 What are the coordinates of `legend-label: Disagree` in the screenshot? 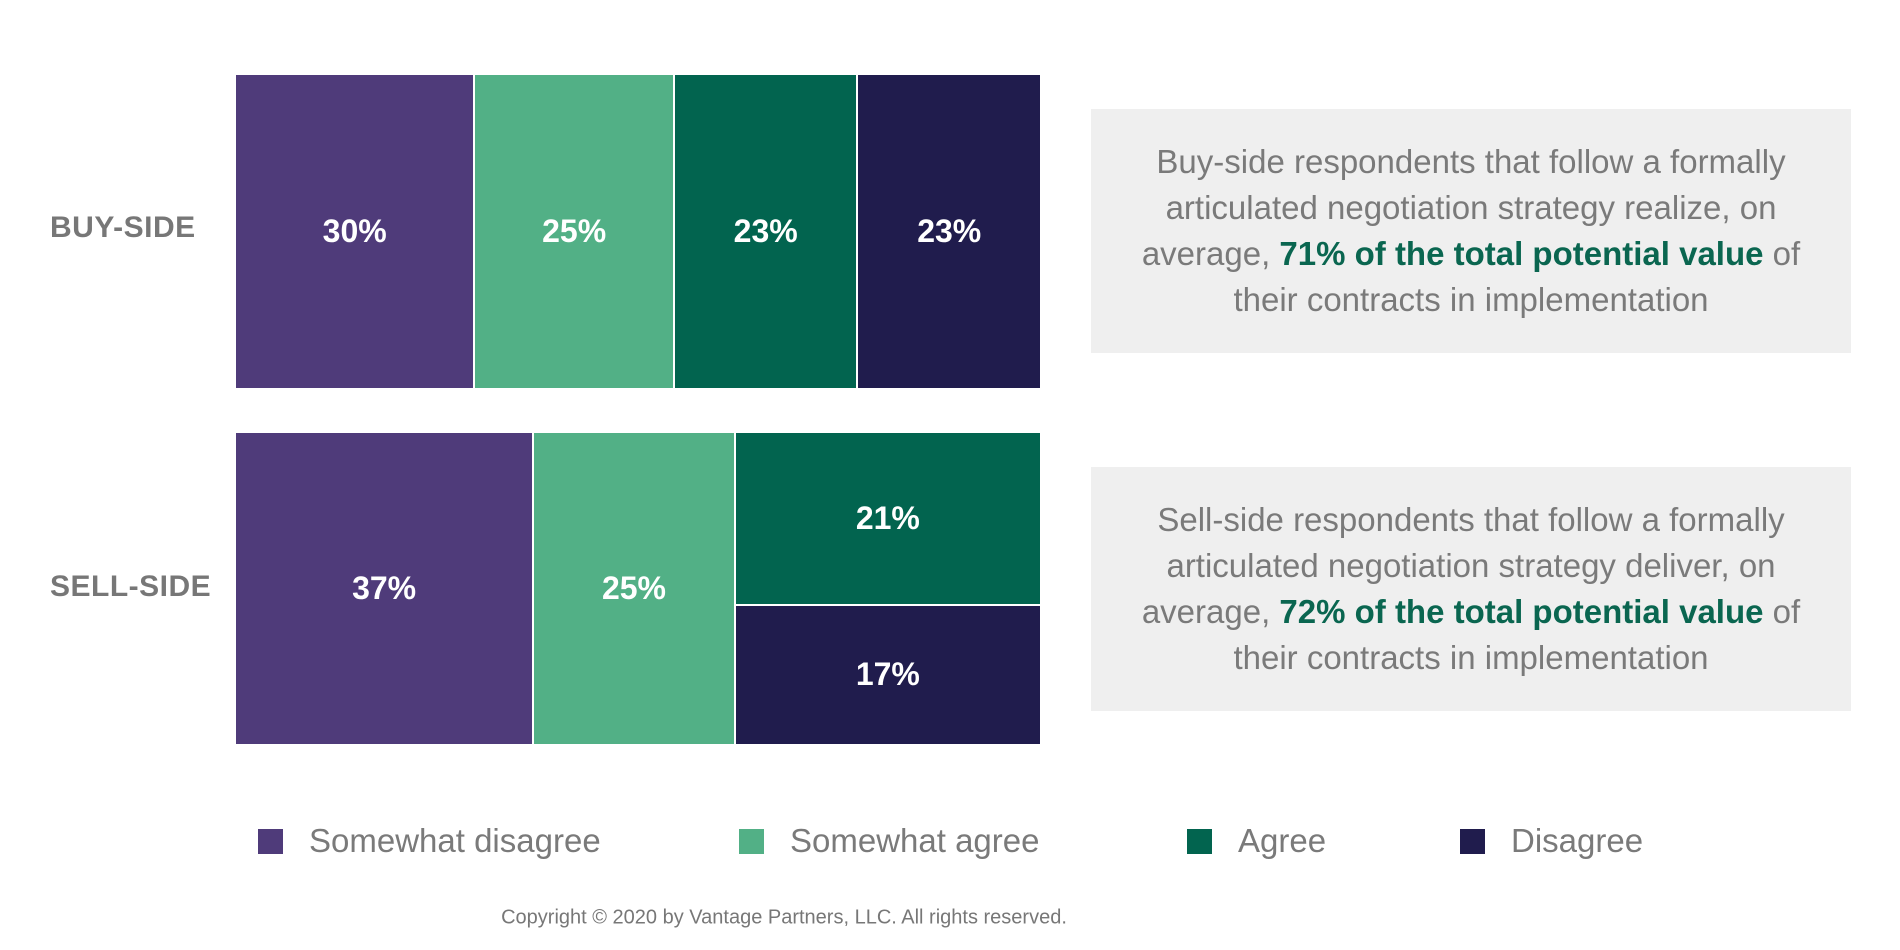 It's located at (1577, 840).